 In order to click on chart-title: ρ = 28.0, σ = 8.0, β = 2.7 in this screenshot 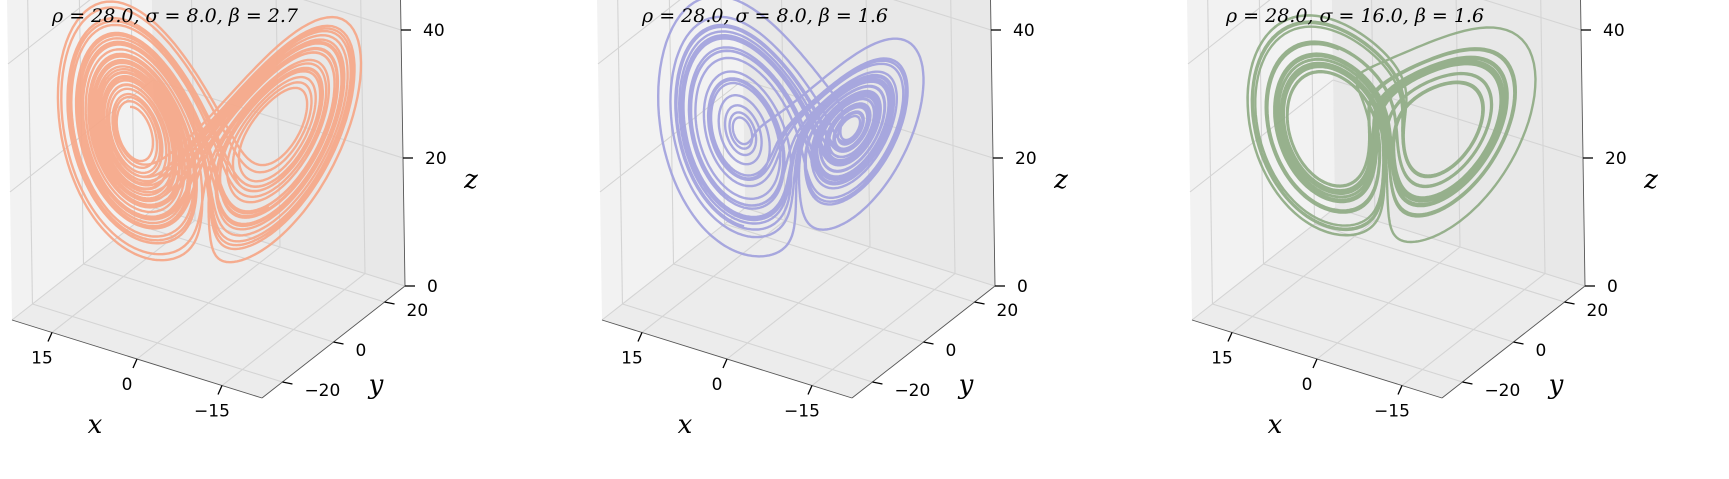, I will do `click(175, 16)`.